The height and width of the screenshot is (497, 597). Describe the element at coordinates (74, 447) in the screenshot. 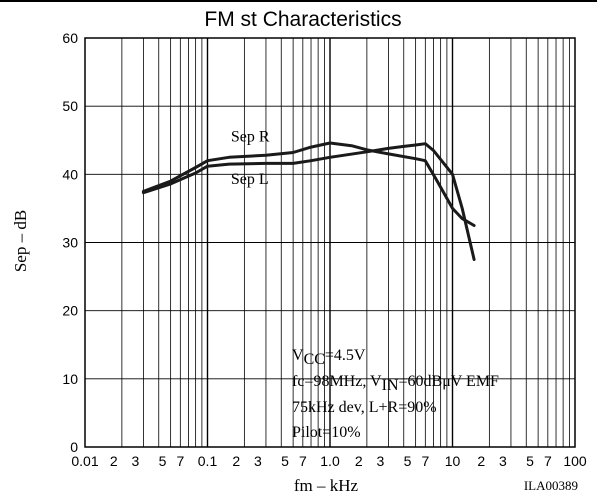

I see `y-tick-label: 0` at that location.